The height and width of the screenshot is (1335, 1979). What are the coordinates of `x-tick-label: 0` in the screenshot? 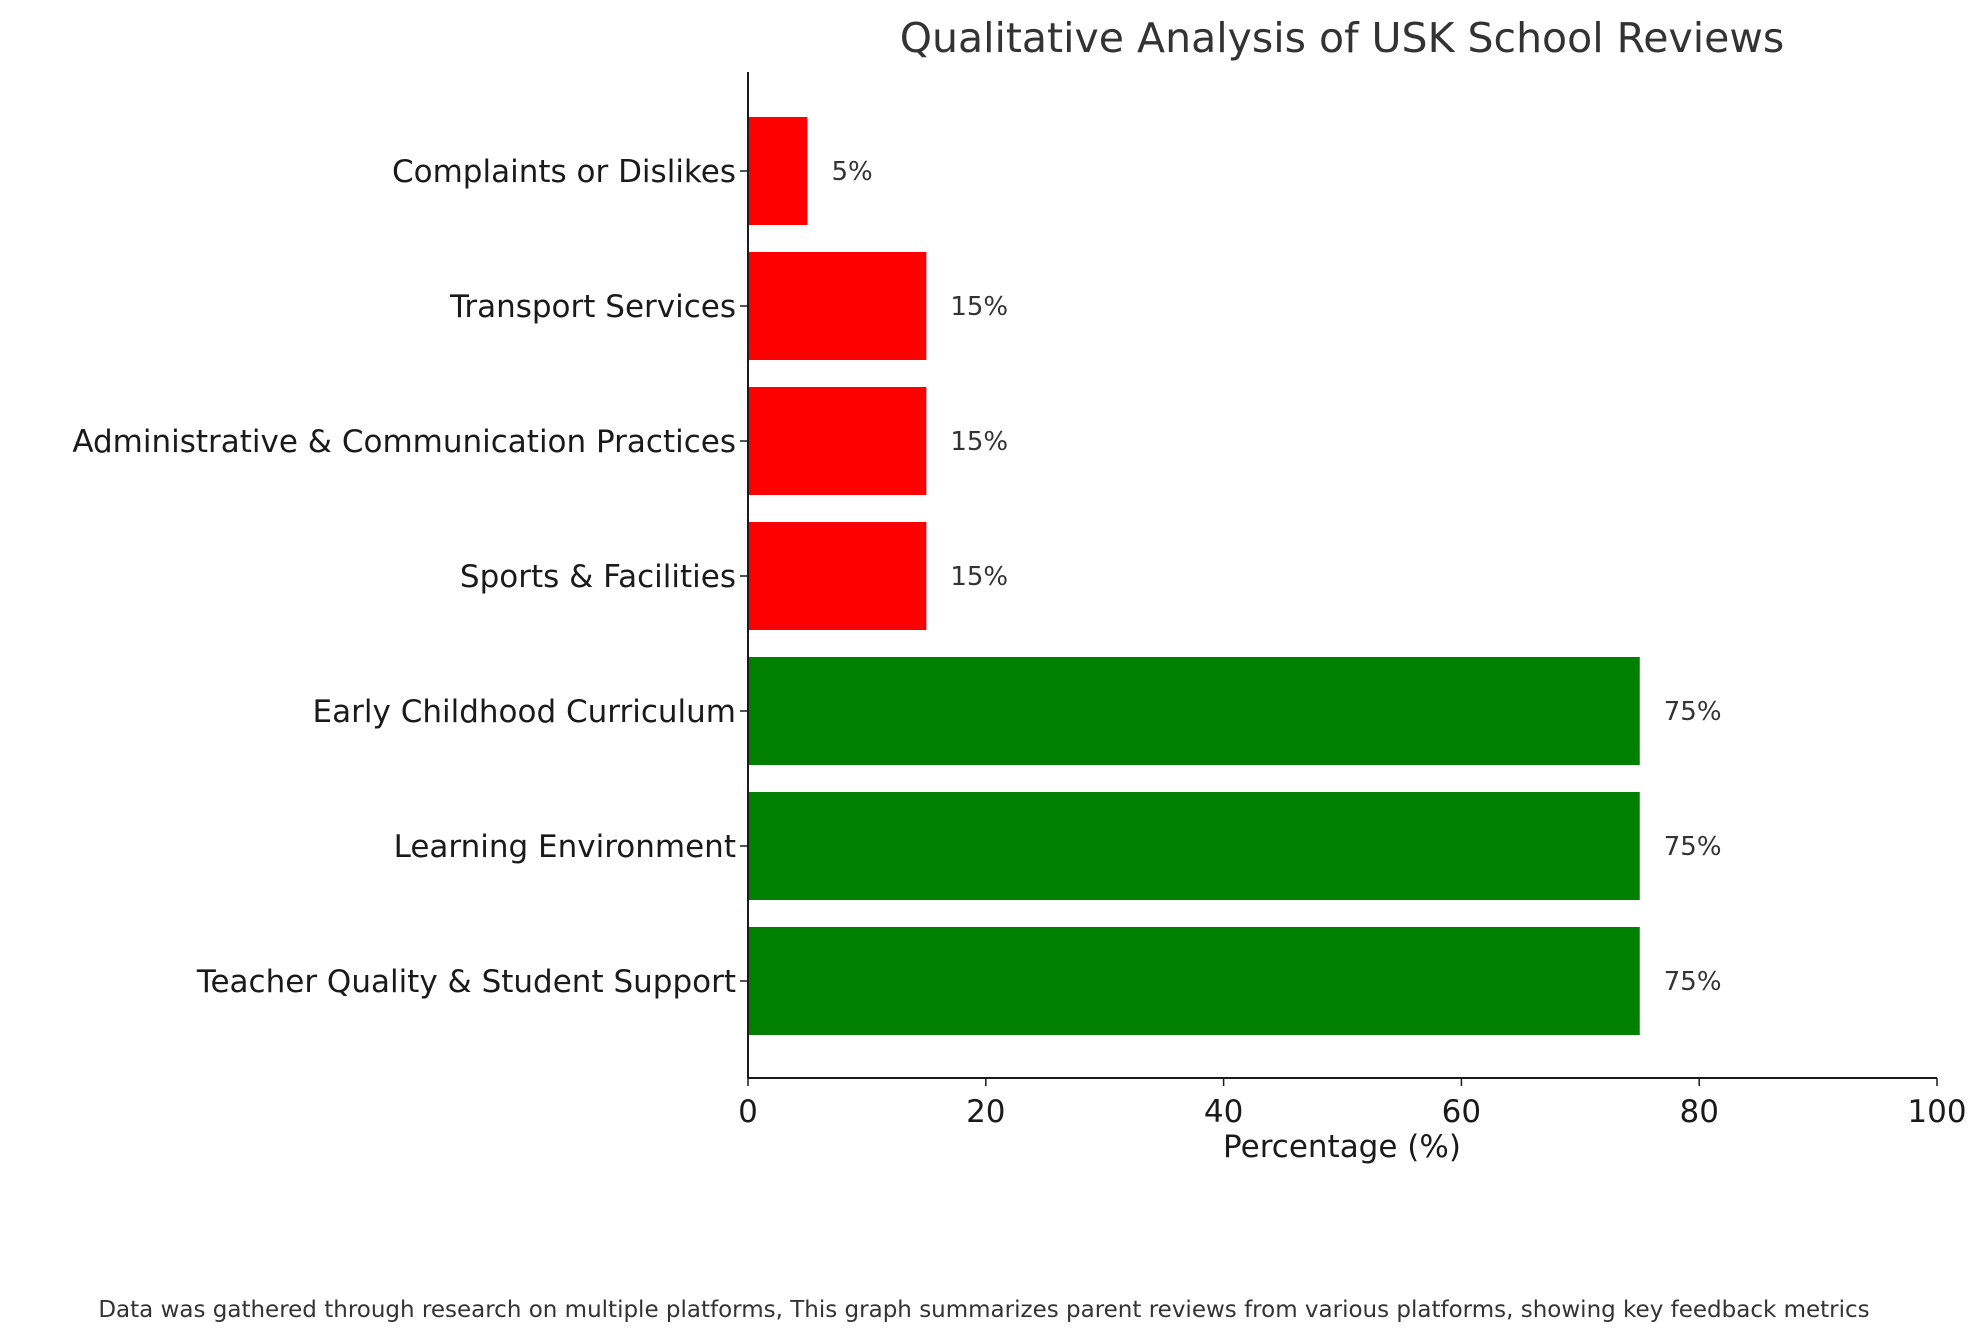 It's located at (748, 1112).